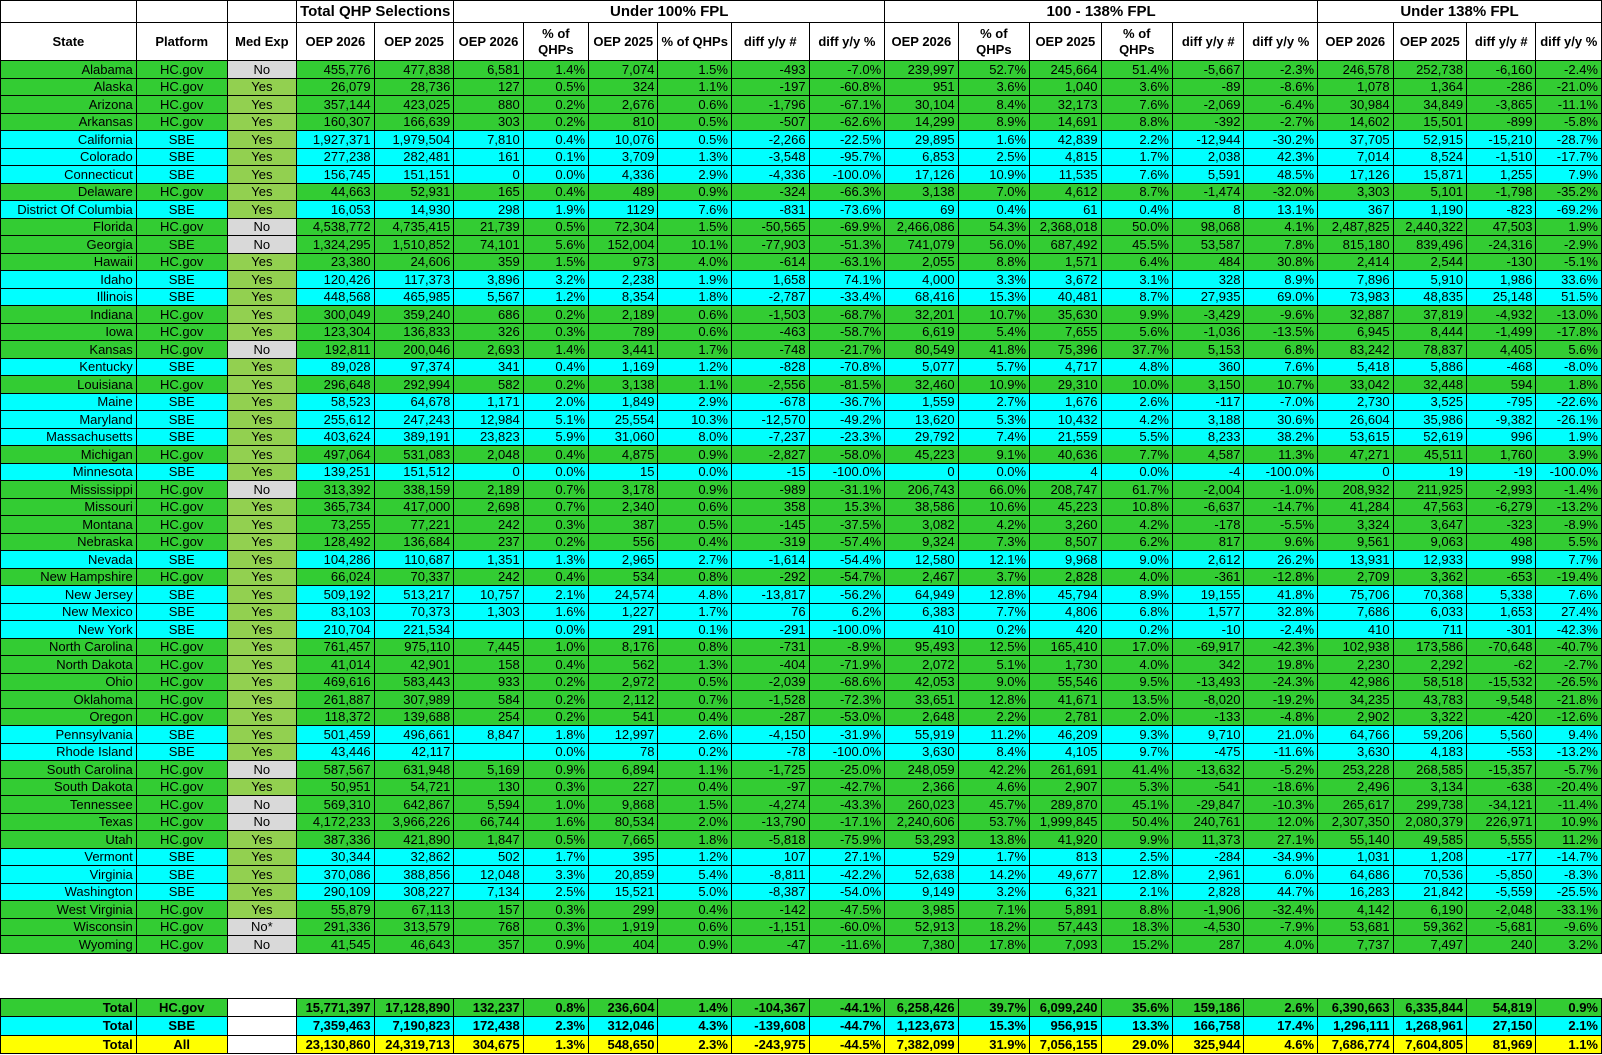  What do you see at coordinates (770, 559) in the screenshot?
I see `cell: -1,614` at bounding box center [770, 559].